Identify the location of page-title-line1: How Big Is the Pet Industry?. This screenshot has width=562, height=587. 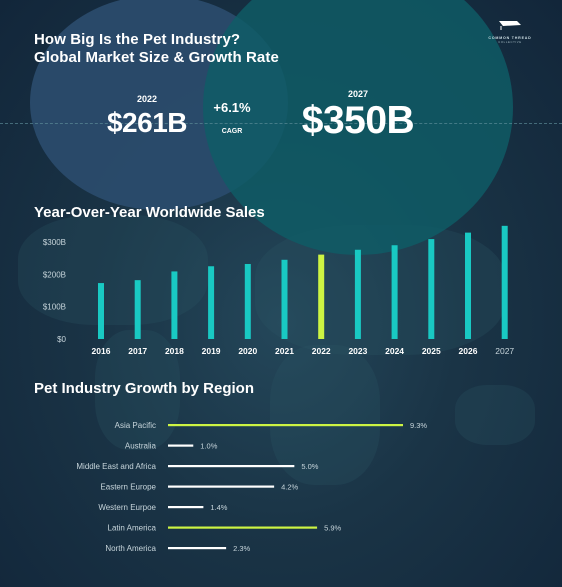
(137, 39).